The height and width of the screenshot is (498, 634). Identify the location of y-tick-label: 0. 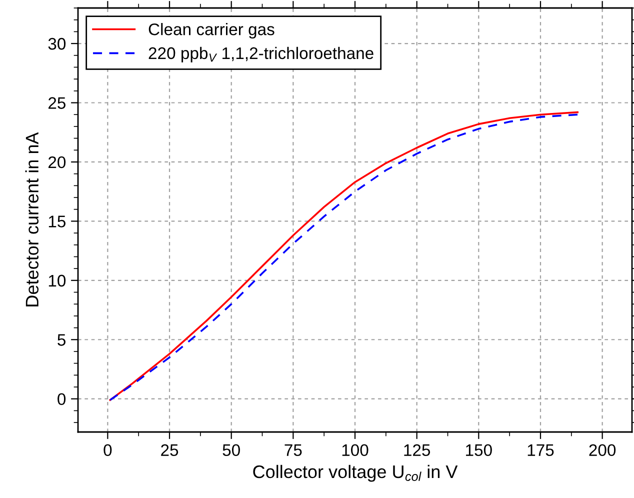
(62, 399).